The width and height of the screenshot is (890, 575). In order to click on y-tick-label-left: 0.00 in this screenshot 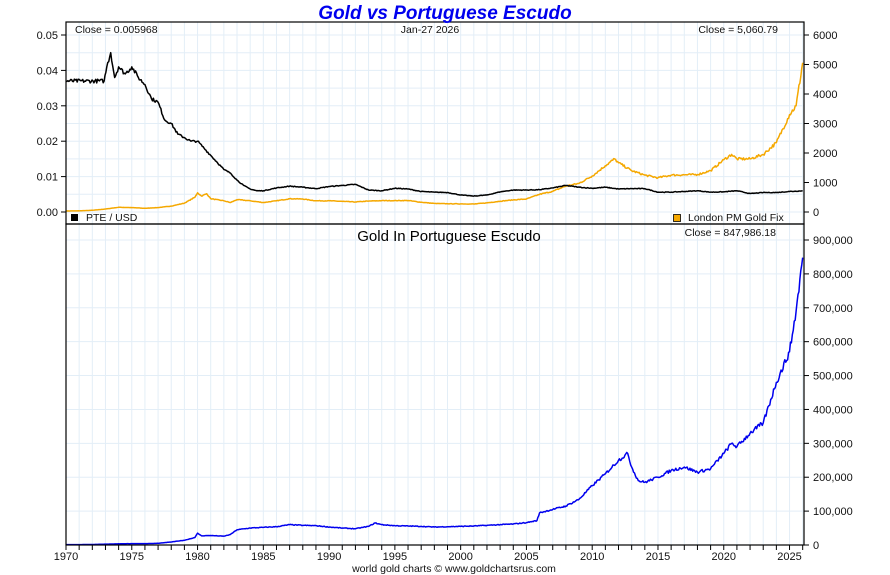, I will do `click(47, 213)`.